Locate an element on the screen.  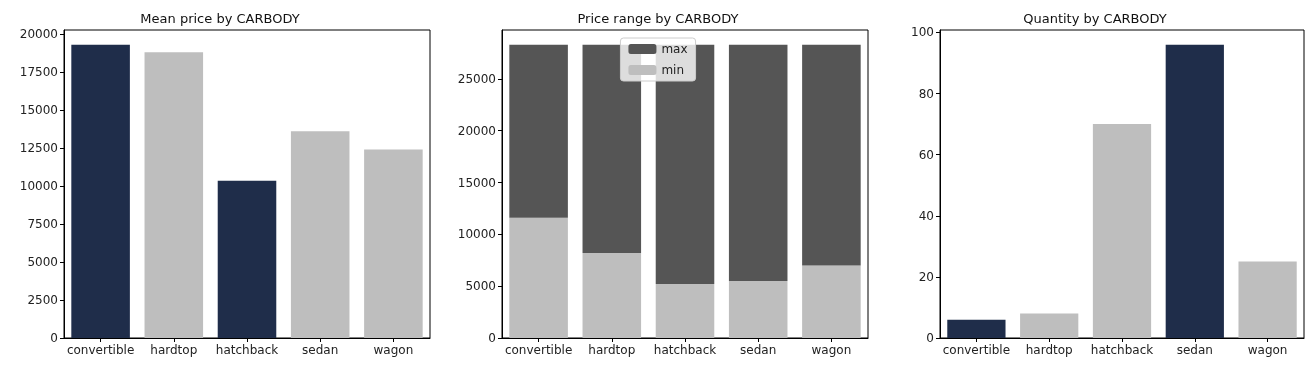
legend-label: min is located at coordinates (673, 70).